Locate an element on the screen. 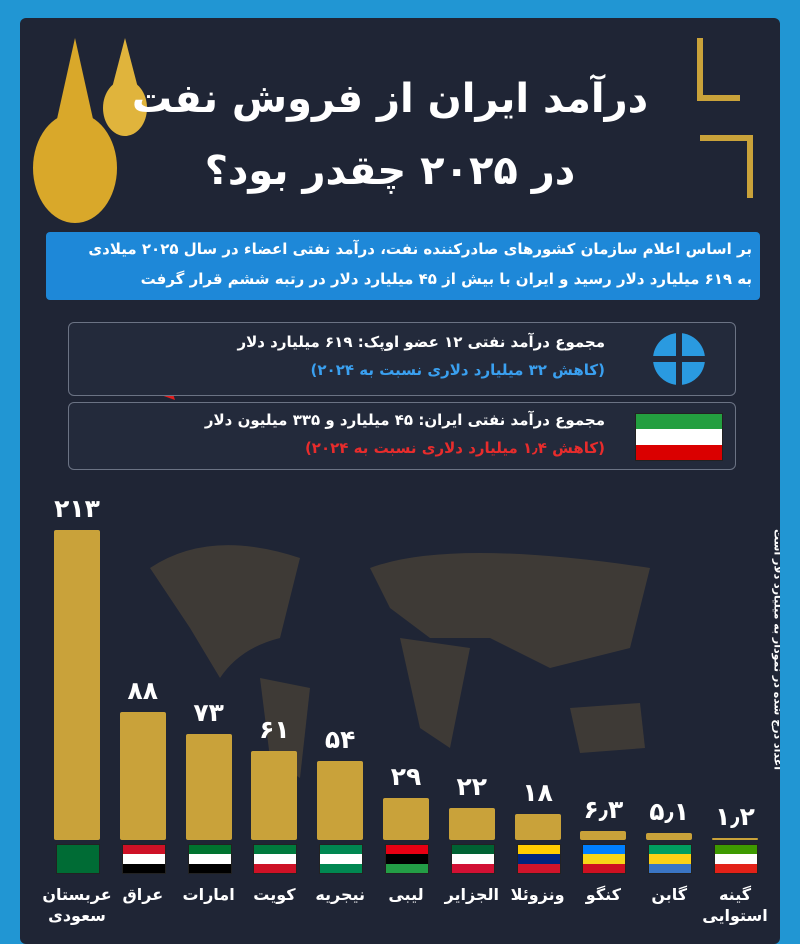 This screenshot has height=944, width=800. x-tick-label: عربستان سعودی is located at coordinates (77, 905).